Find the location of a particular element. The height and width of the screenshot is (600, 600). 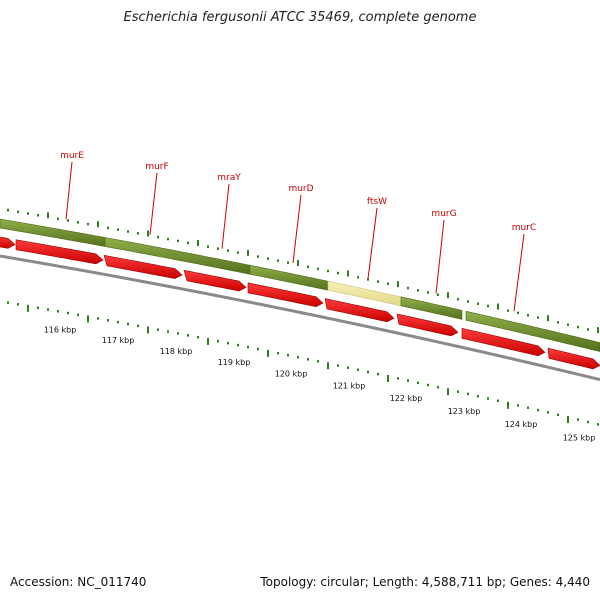

gene-label: murE is located at coordinates (72, 156).